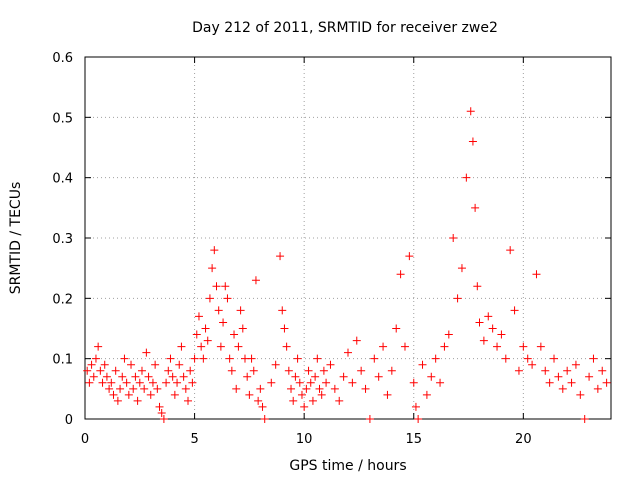  I want to click on y-tick-label: 0.1, so click(62, 360).